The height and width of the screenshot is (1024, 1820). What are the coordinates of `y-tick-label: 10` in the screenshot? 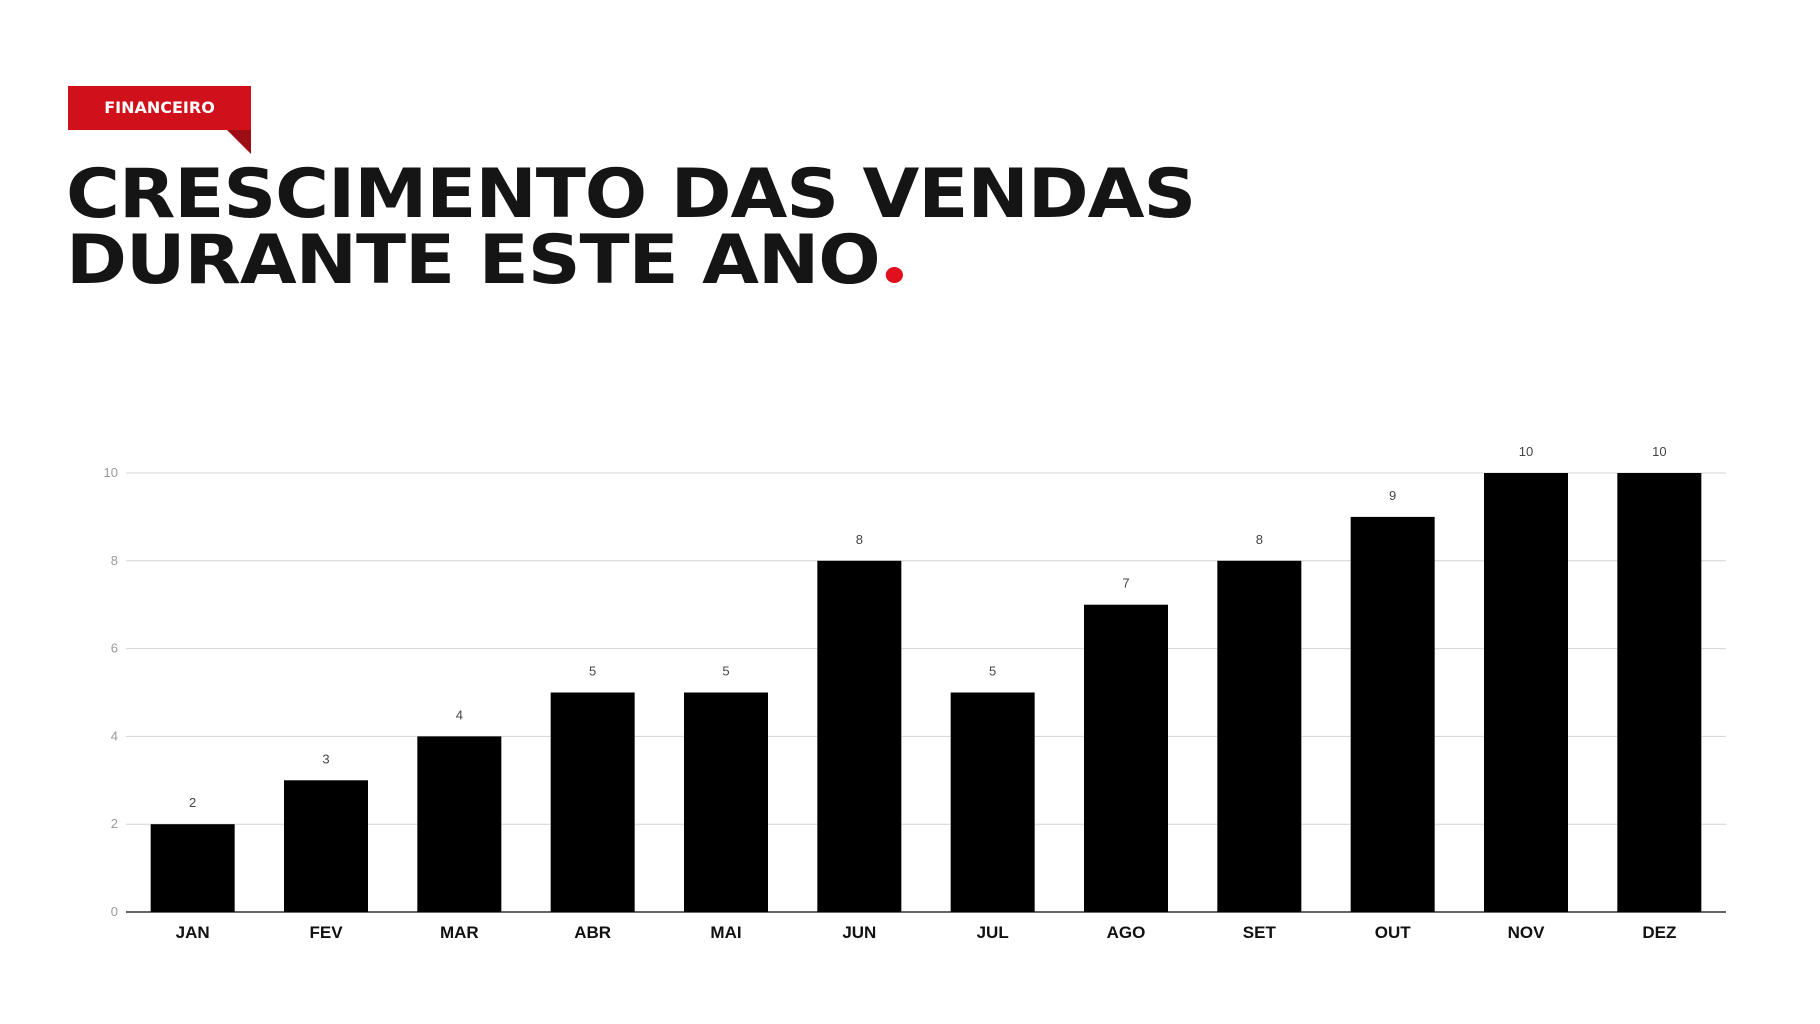 It's located at (111, 472).